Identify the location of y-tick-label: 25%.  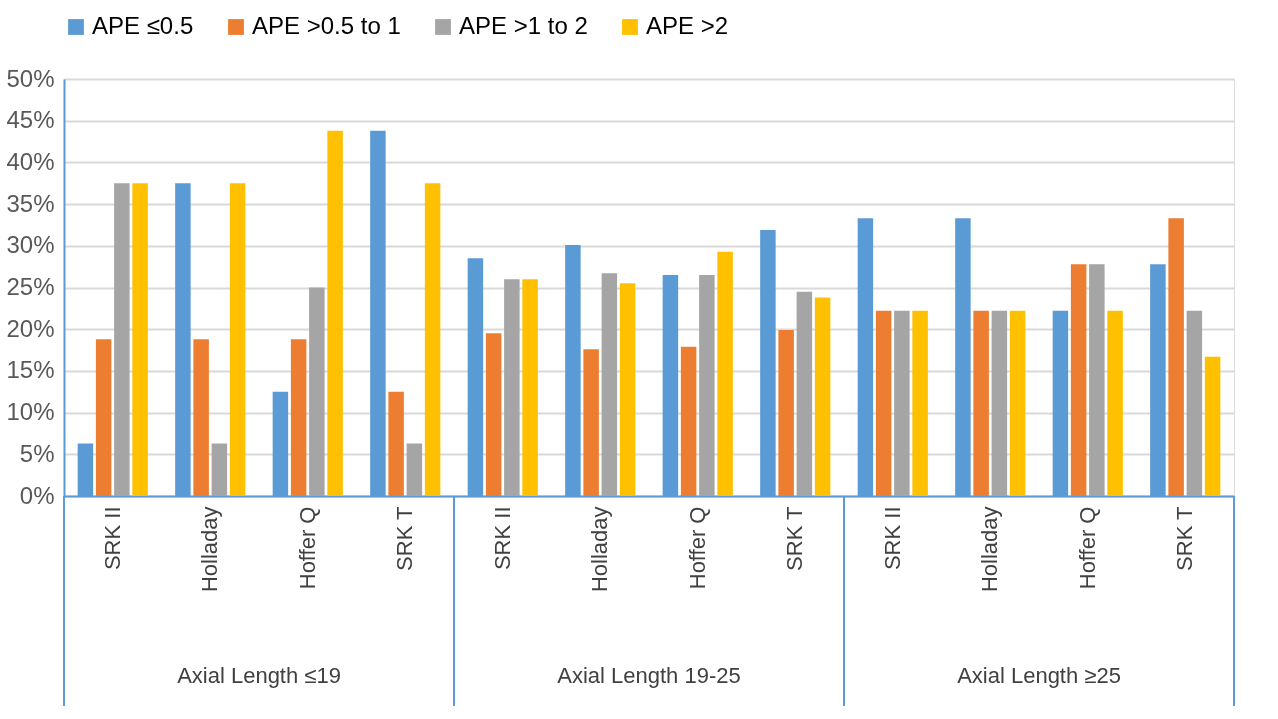
(30, 286).